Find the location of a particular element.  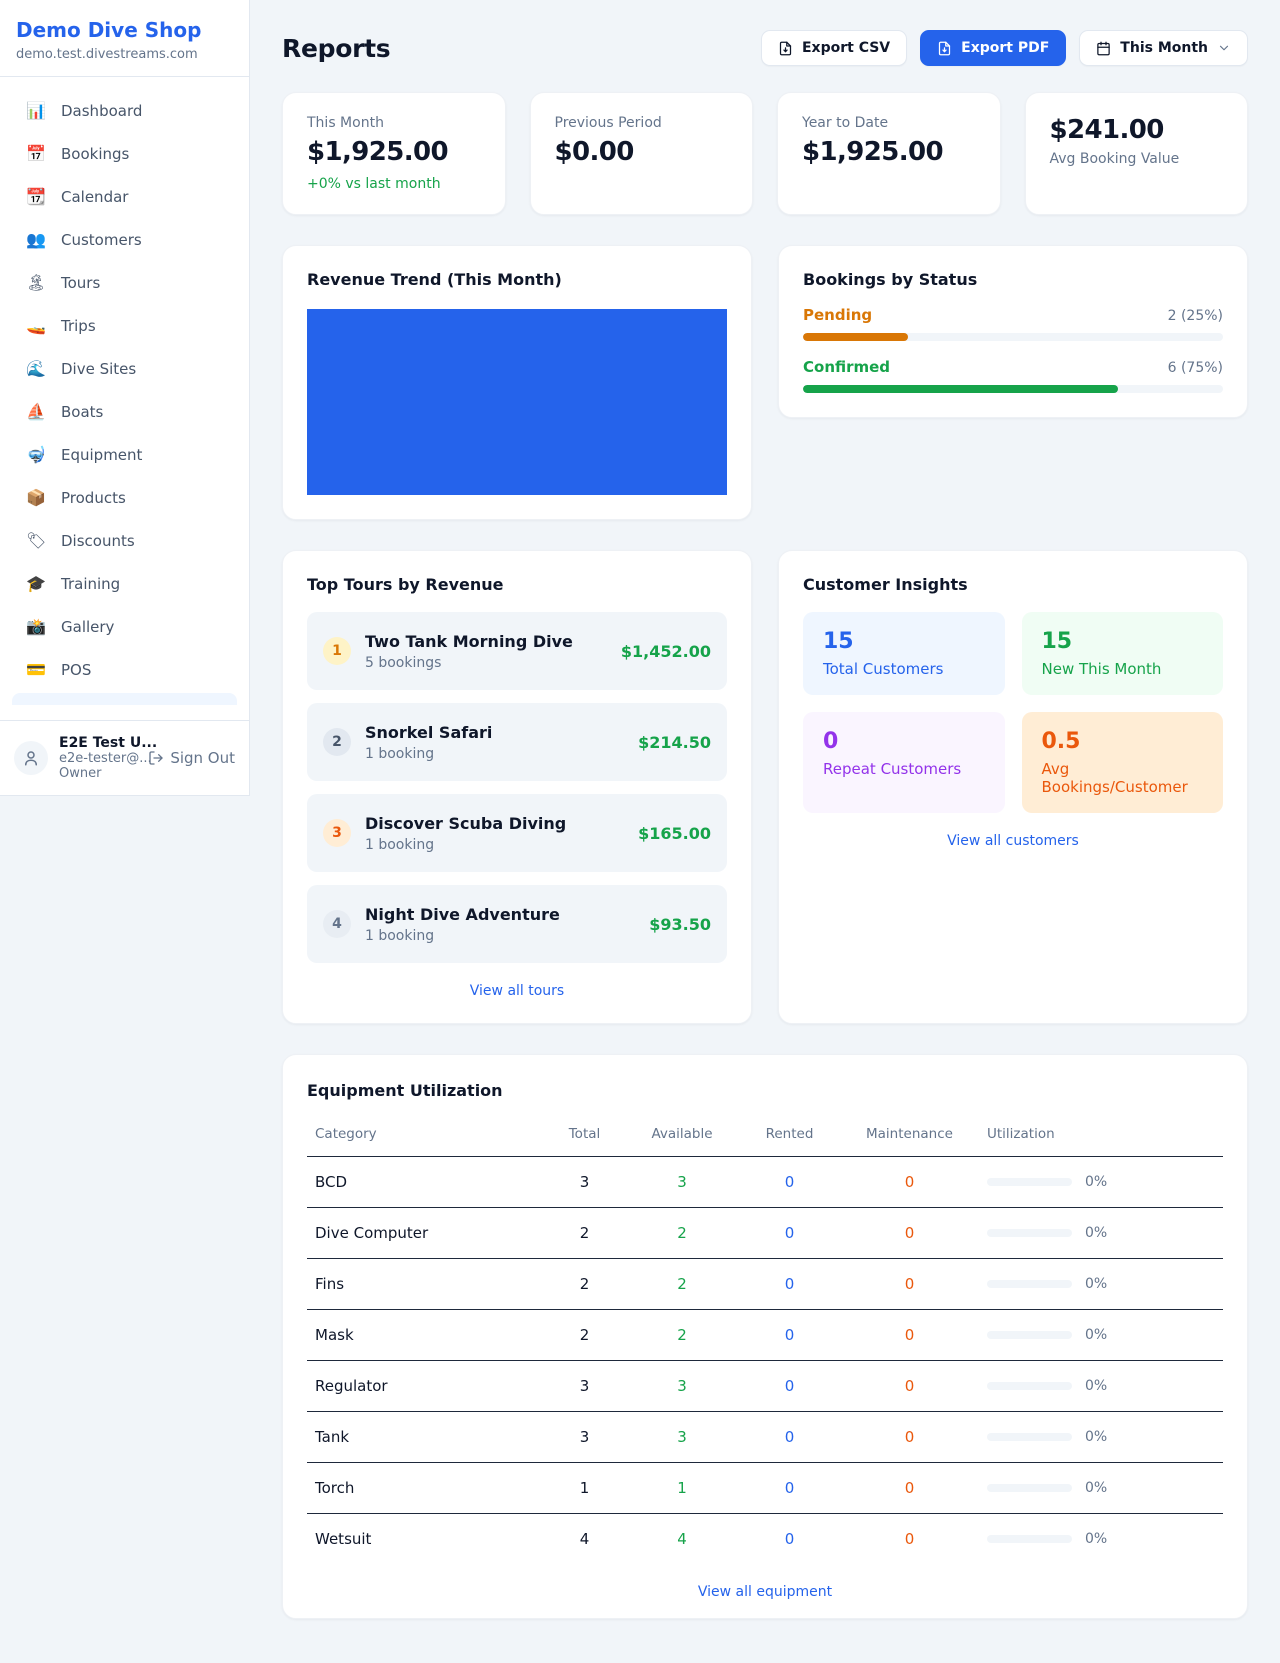

stat-label: Previous Period is located at coordinates (608, 123).